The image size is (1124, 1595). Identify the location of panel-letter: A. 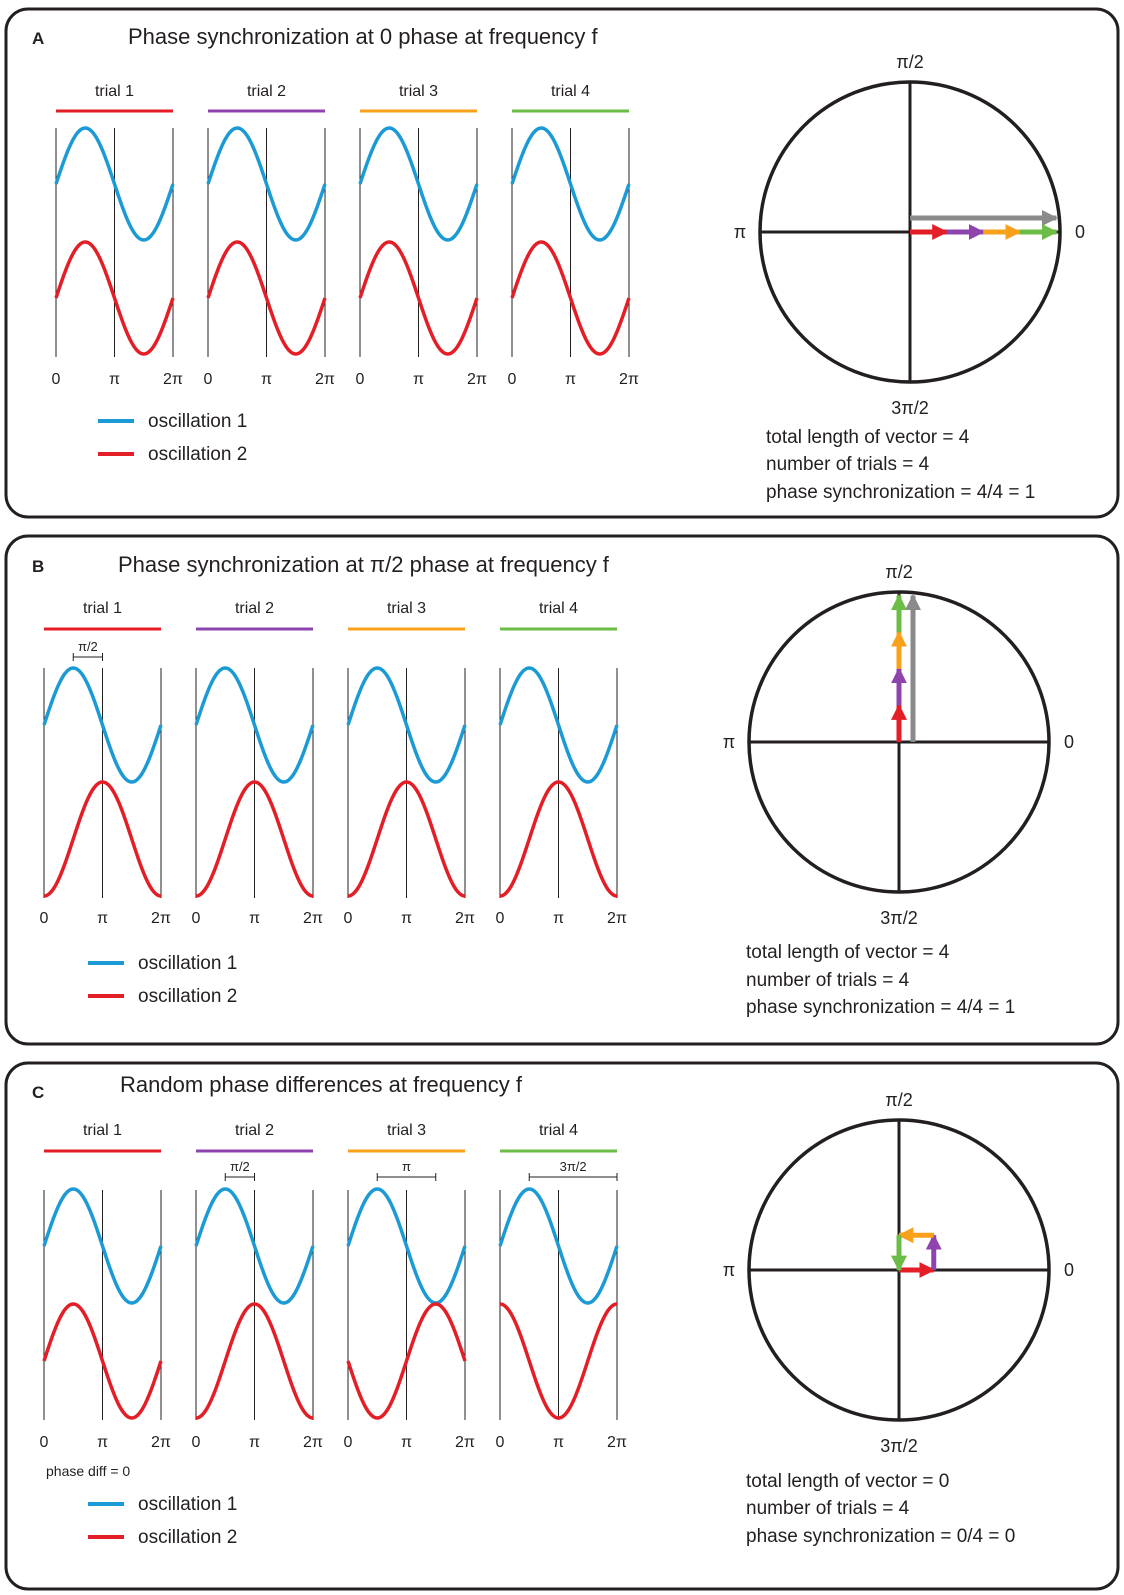
(38, 38).